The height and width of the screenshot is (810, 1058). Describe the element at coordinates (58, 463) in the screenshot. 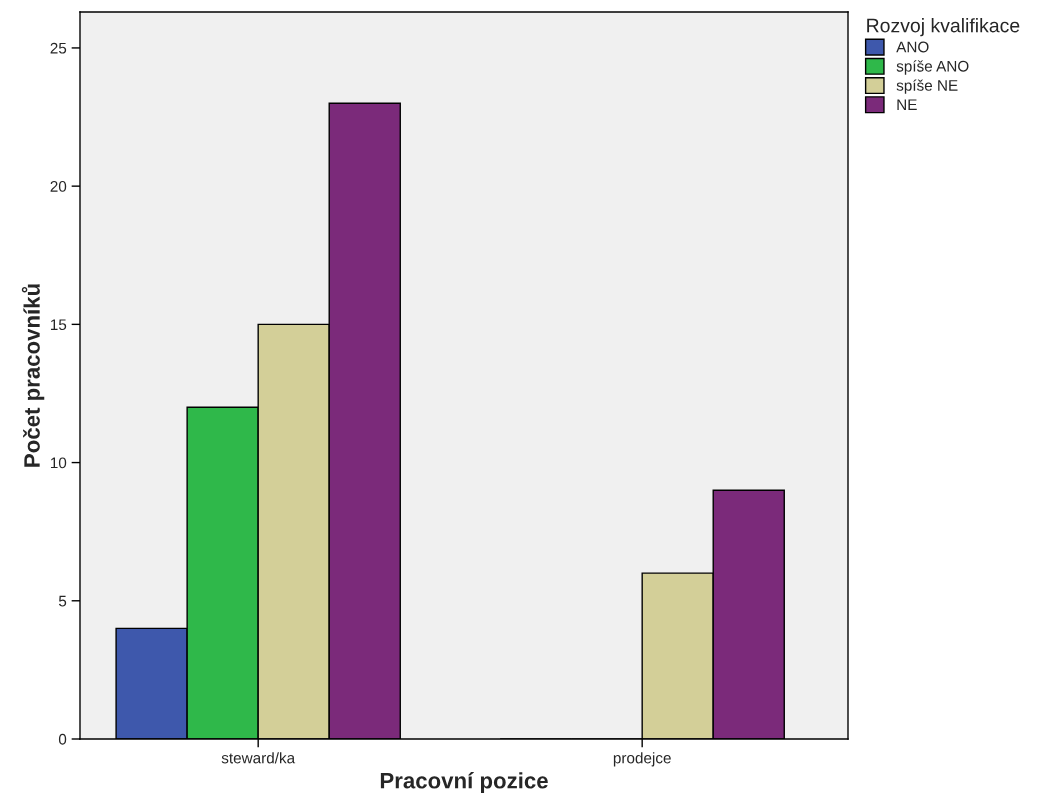

I see `y-tick-label: 10` at that location.